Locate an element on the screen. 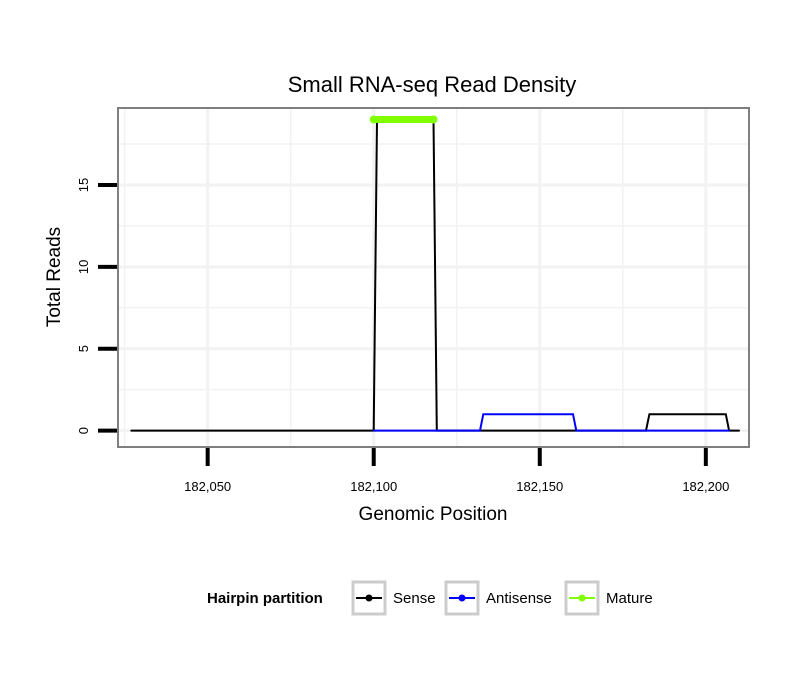  chart-title: Small RNA-seq Read Density is located at coordinates (432, 84).